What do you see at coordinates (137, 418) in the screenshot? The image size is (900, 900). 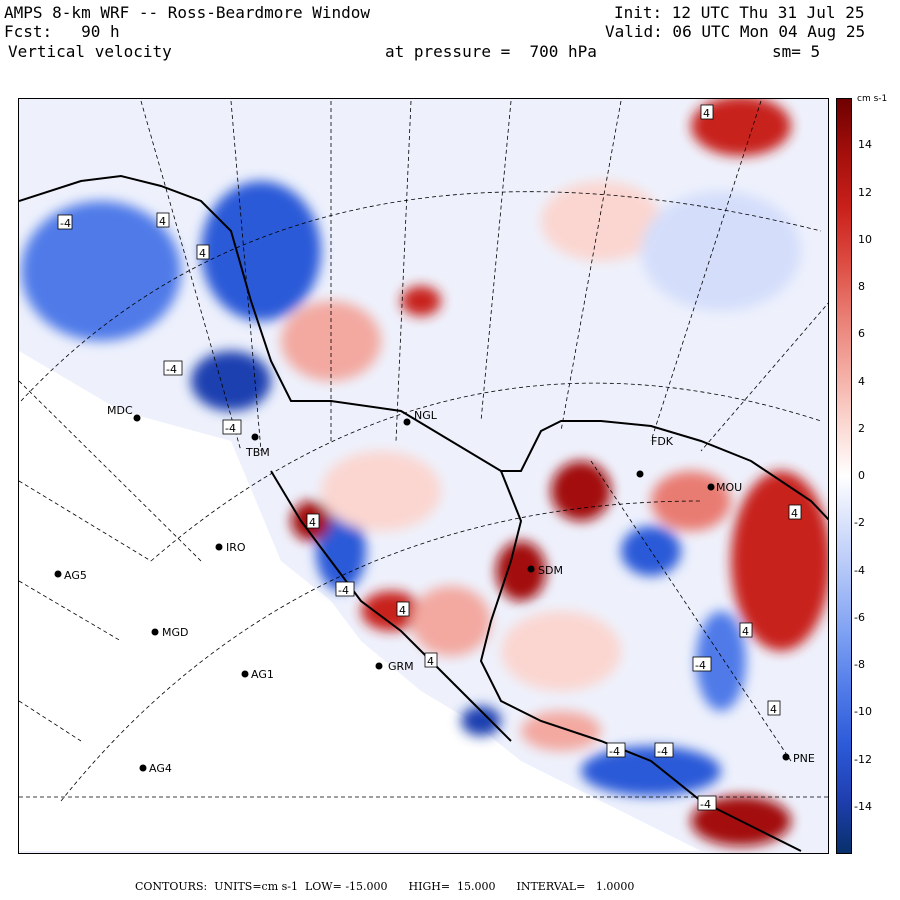 I see `station-dot-mdc` at bounding box center [137, 418].